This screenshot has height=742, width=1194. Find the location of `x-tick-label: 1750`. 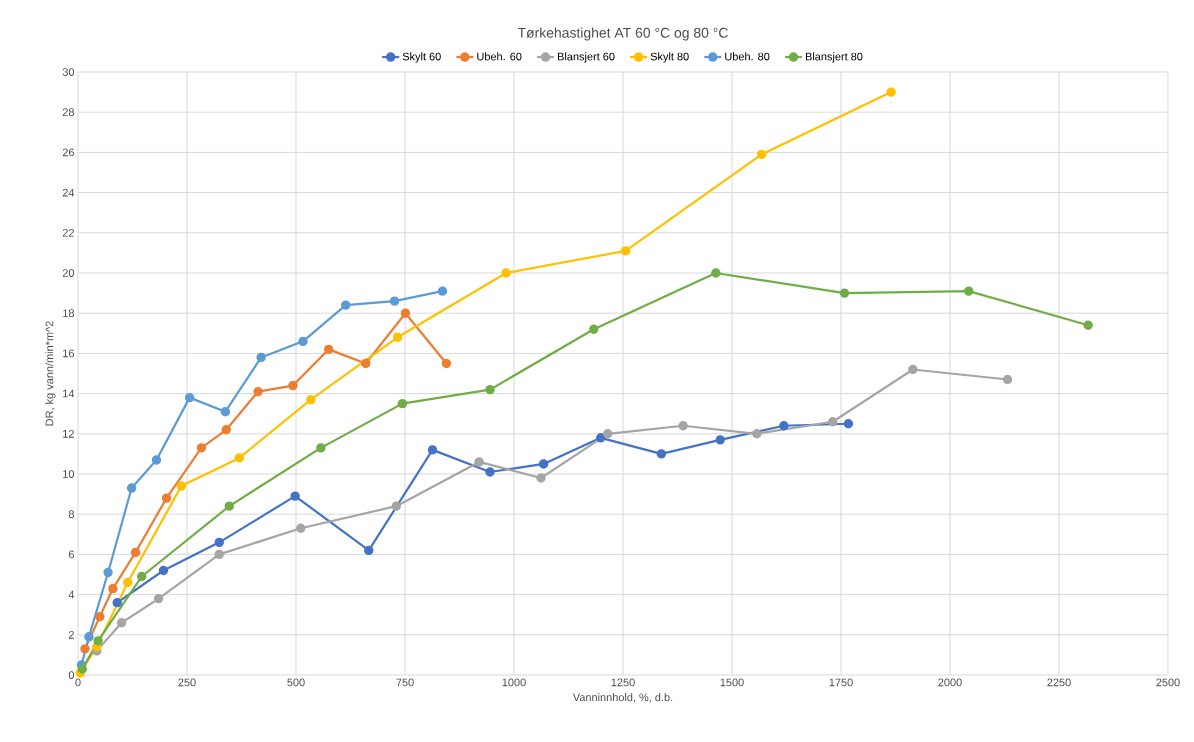

x-tick-label: 1750 is located at coordinates (841, 682).